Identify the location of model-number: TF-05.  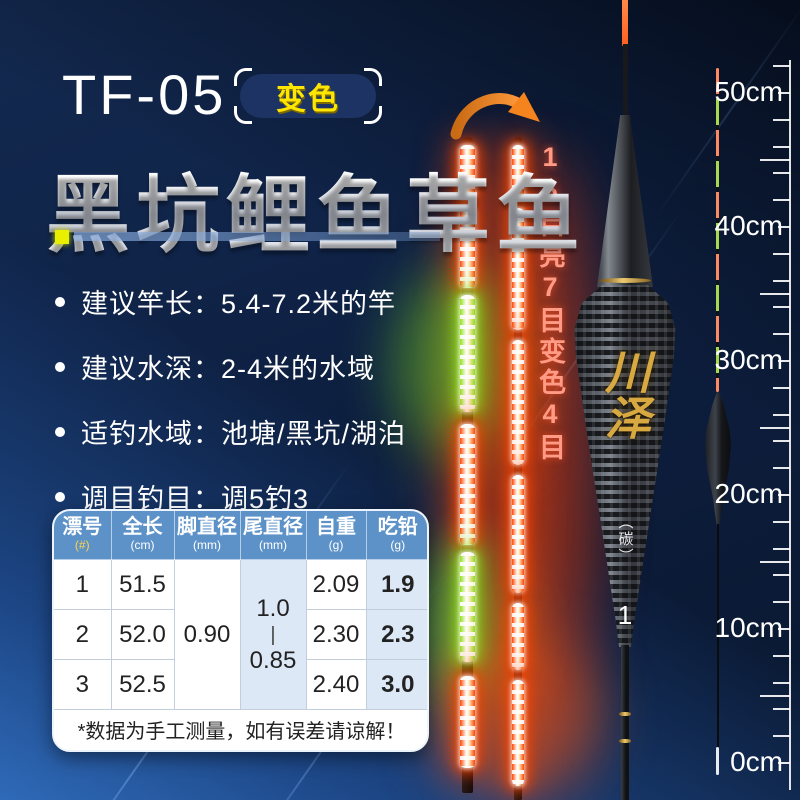
(144, 94).